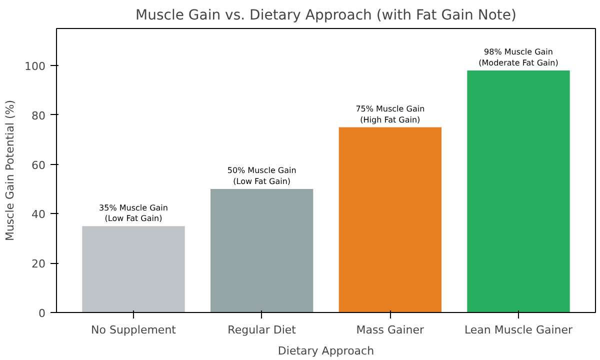  What do you see at coordinates (326, 351) in the screenshot?
I see `x-axis-title: Dietary Approach` at bounding box center [326, 351].